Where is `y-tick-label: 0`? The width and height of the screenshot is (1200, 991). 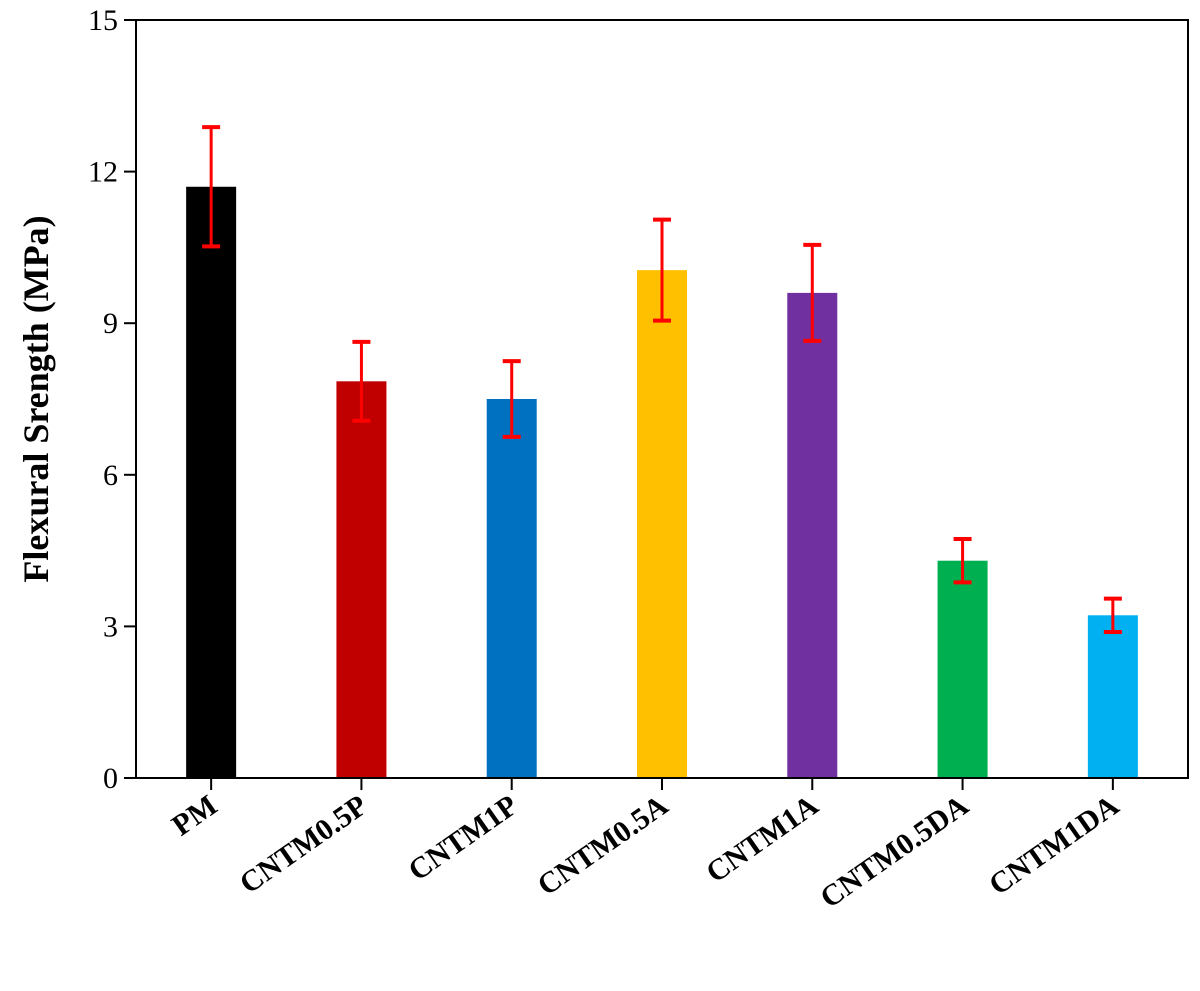 y-tick-label: 0 is located at coordinates (110, 778).